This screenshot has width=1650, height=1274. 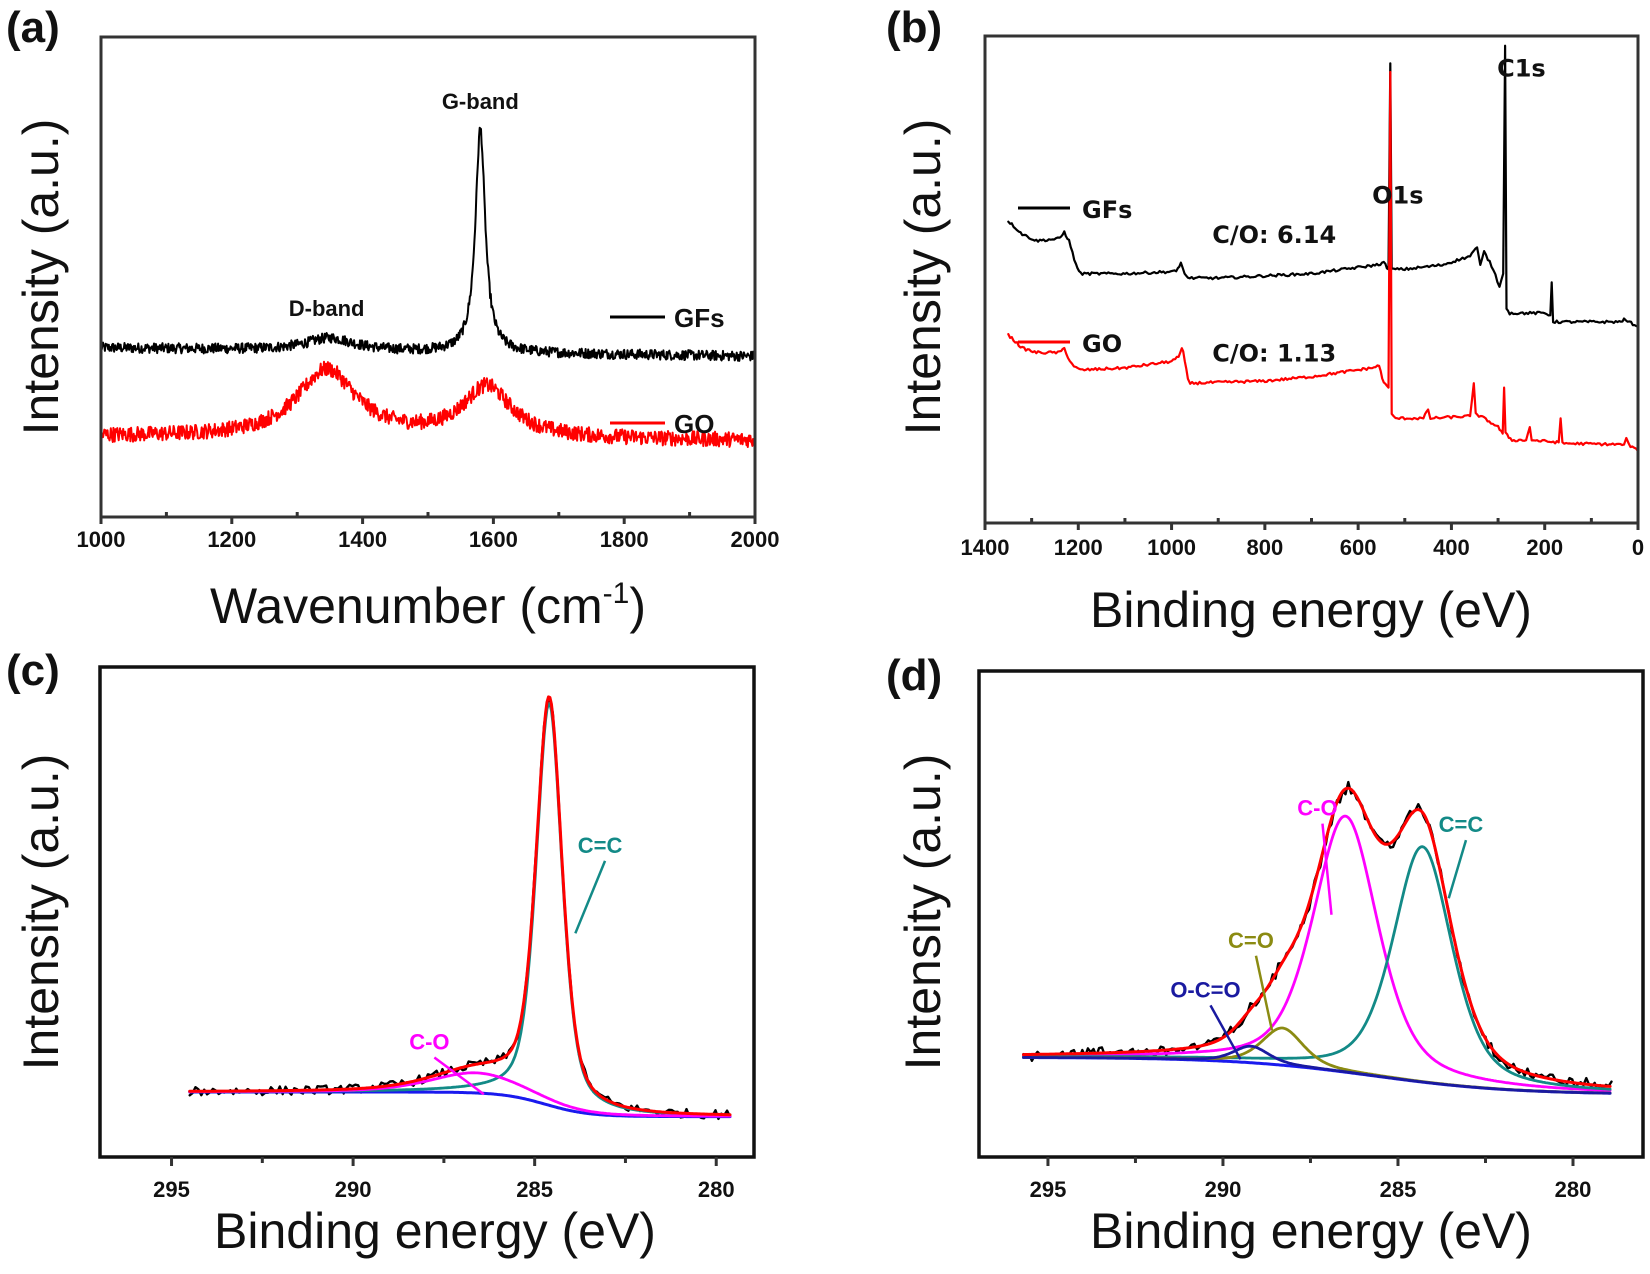 I want to click on annotations-d: C-O C=C C=O O-C=O, so click(x=1326, y=928).